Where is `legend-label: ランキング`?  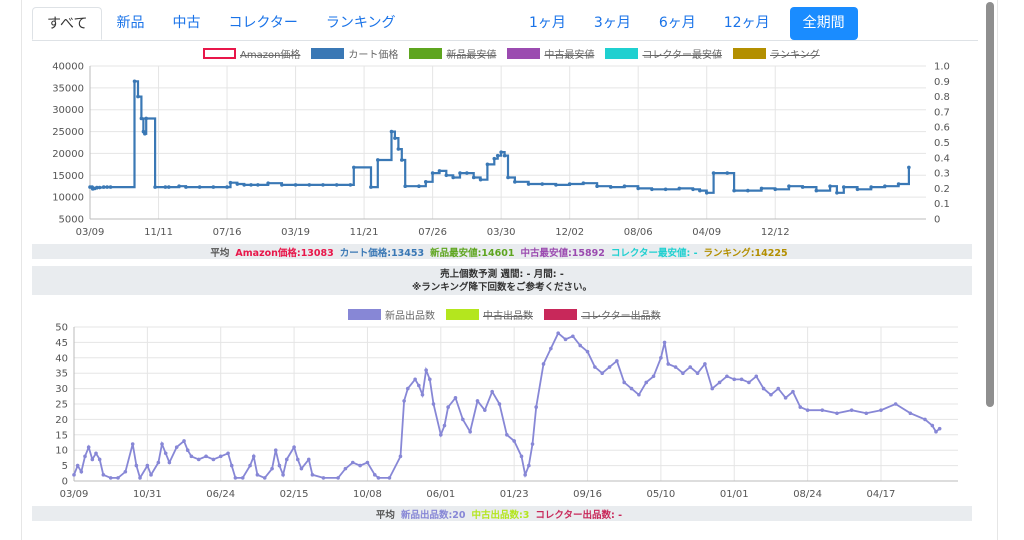 legend-label: ランキング is located at coordinates (795, 55).